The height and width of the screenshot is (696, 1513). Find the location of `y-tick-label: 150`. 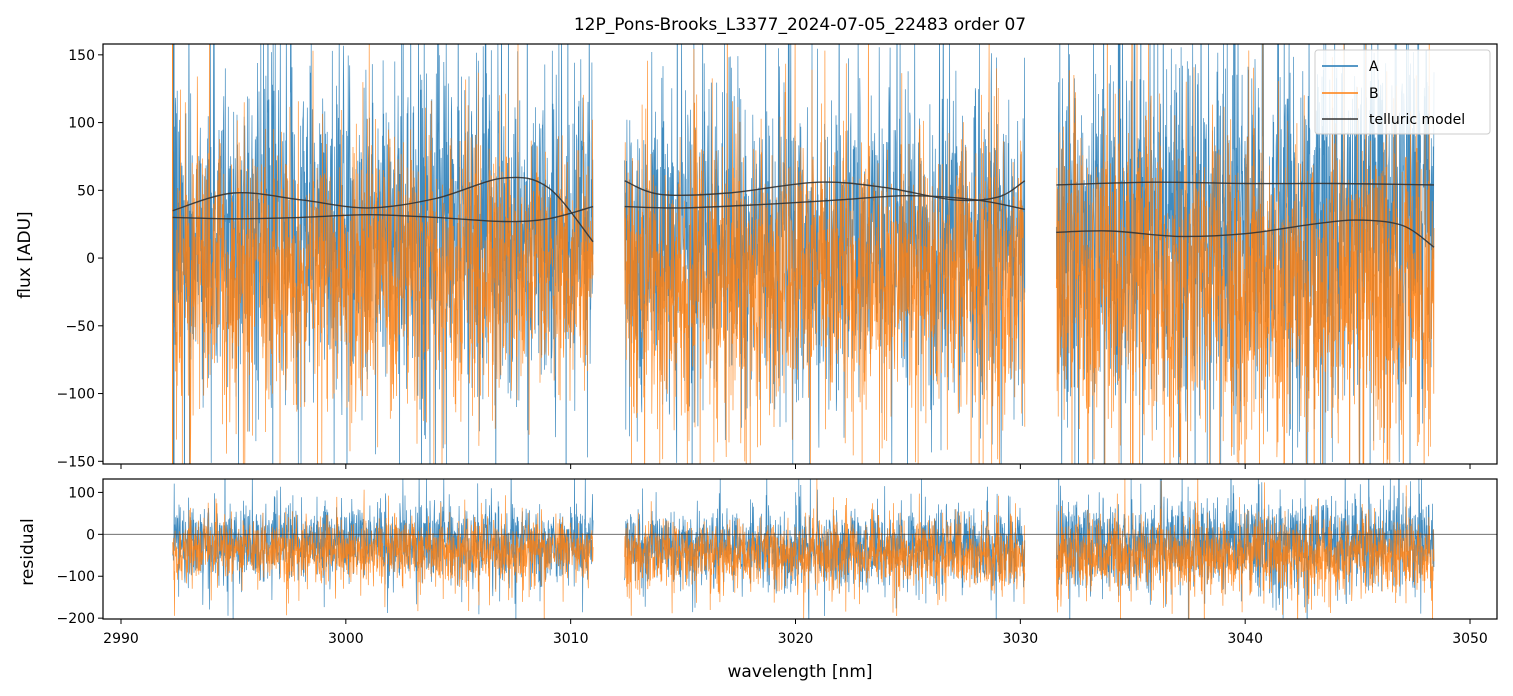

y-tick-label: 150 is located at coordinates (81, 56).